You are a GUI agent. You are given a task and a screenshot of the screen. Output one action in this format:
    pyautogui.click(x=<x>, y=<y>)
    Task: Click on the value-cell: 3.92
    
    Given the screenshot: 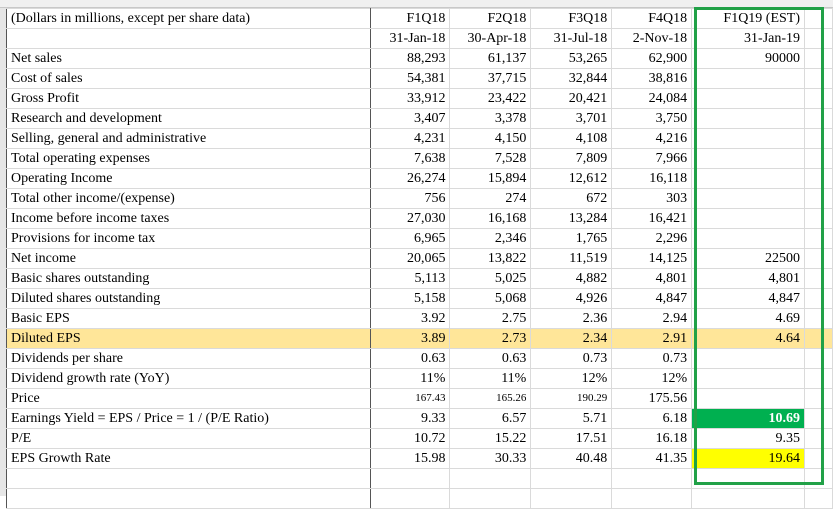 What is the action you would take?
    pyautogui.click(x=410, y=318)
    